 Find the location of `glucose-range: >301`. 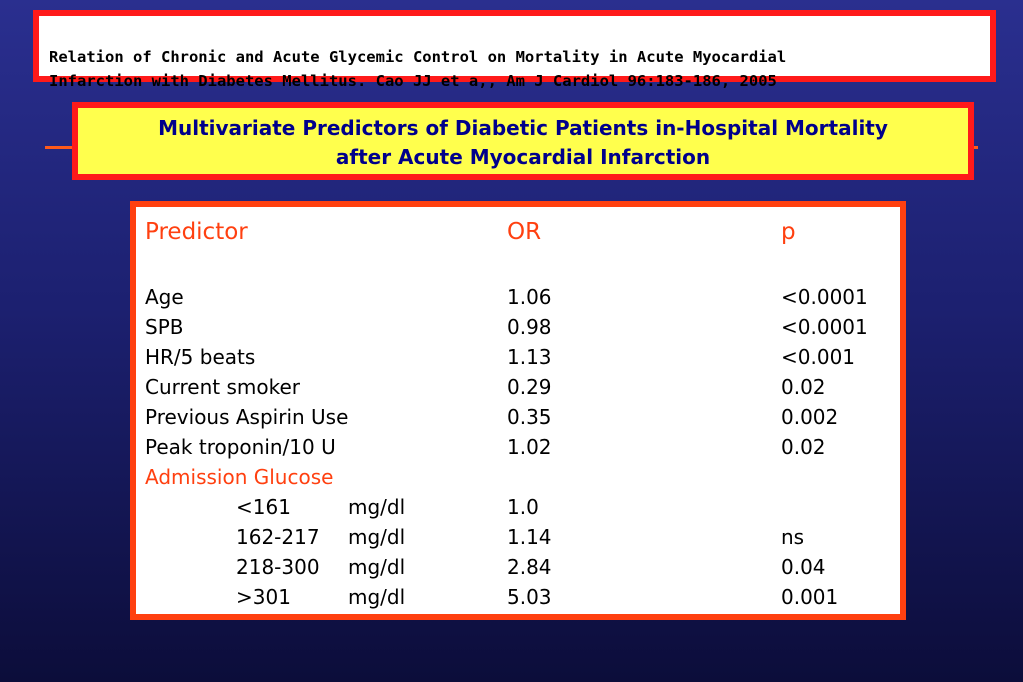

glucose-range: >301 is located at coordinates (263, 597).